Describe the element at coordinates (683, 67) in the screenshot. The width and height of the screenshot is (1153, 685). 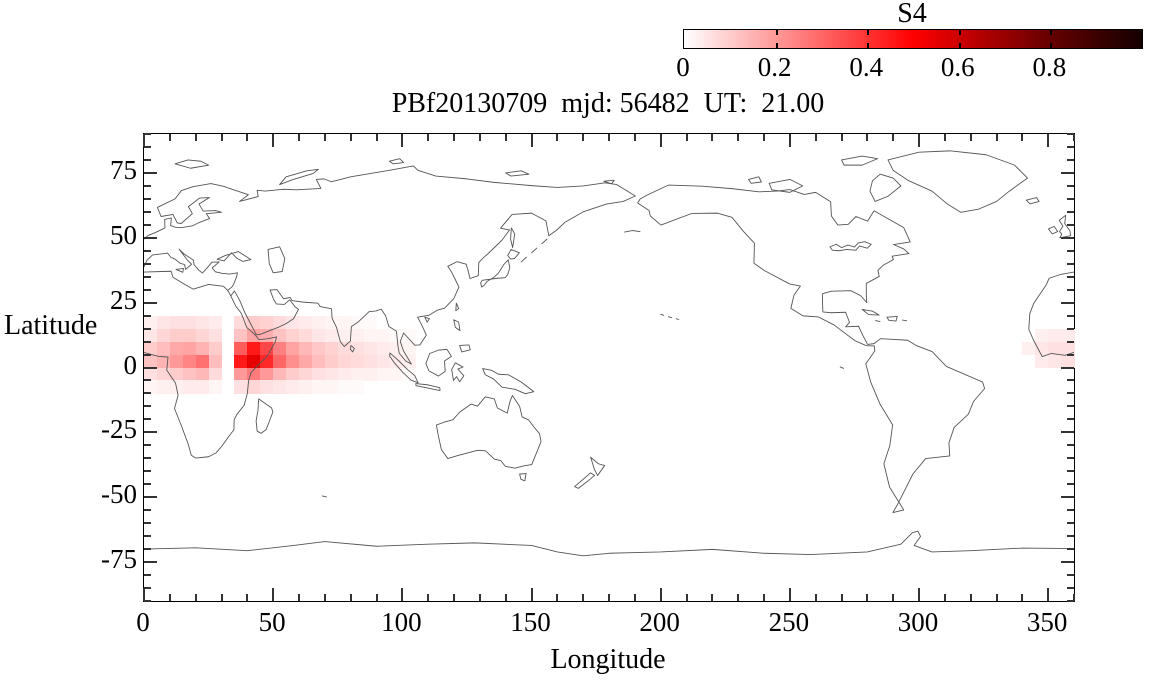
I see `colorbar-tick-label: 0` at that location.